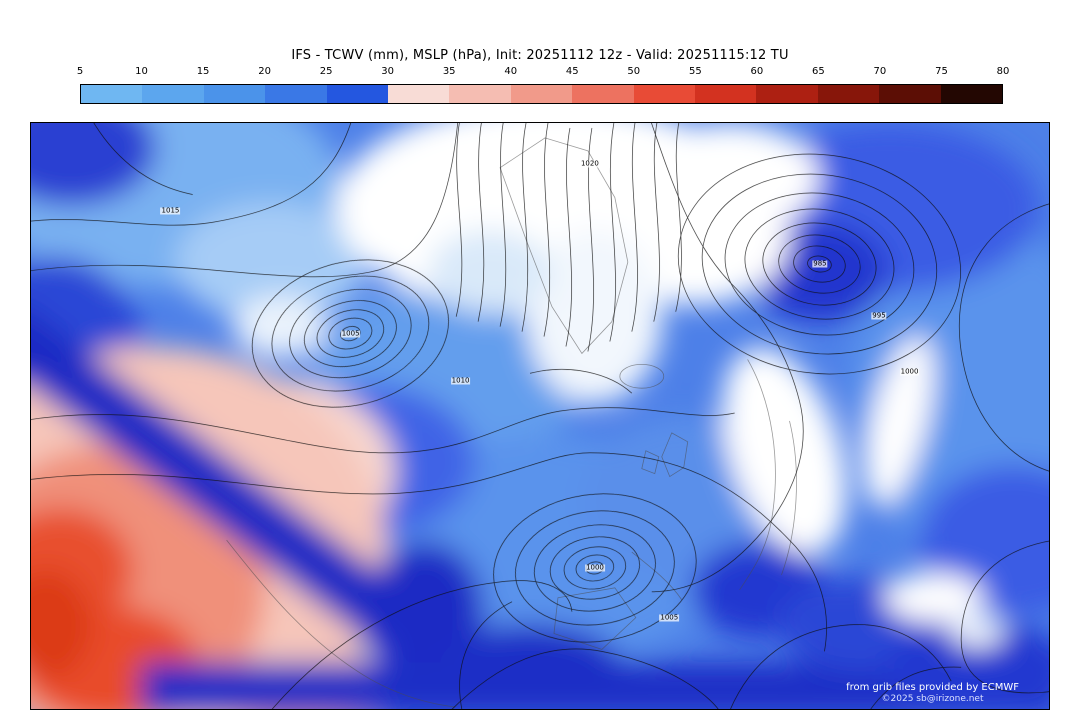  I want to click on colorbar-tick-label: 15, so click(203, 71).